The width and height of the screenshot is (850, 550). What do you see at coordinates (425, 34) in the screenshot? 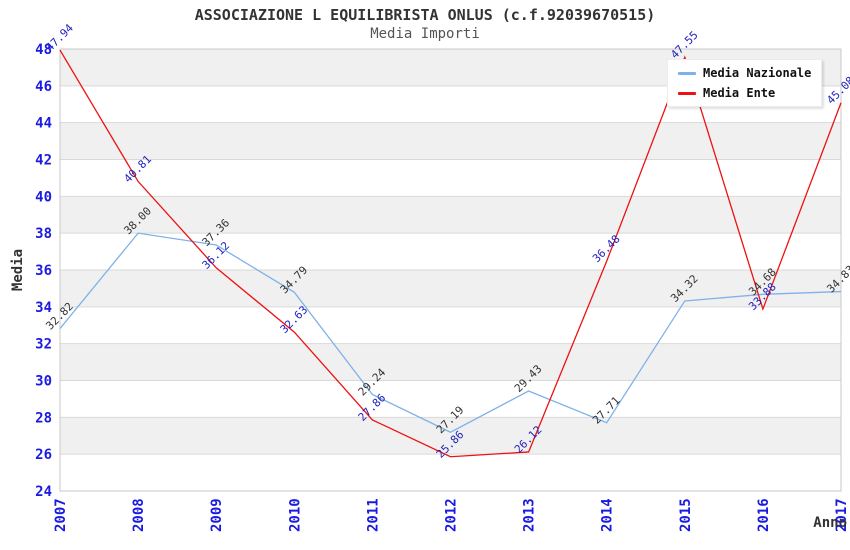
I see `chart-subtitle: Media Importi` at bounding box center [425, 34].